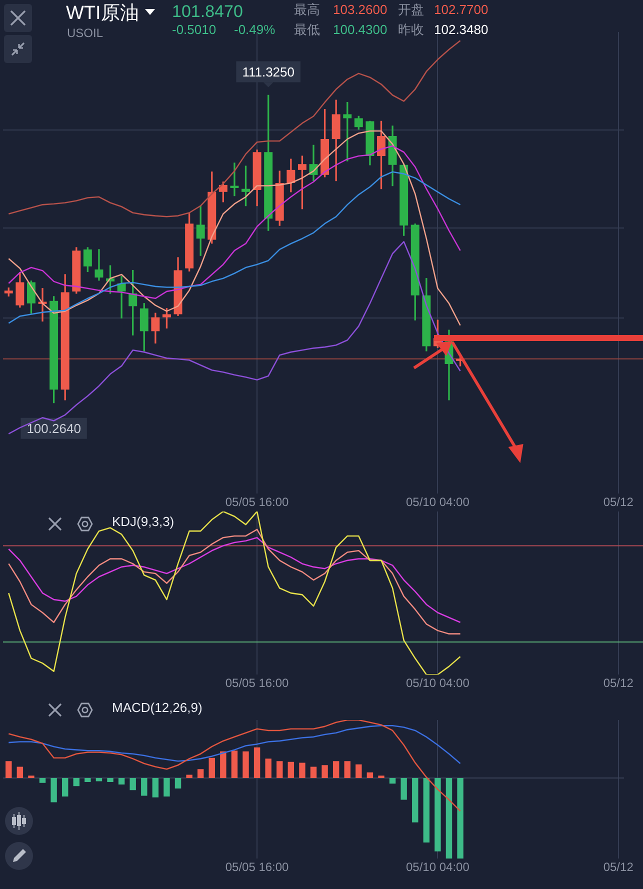  Describe the element at coordinates (85, 33) in the screenshot. I see `chart-subtitle: USOIL` at that location.